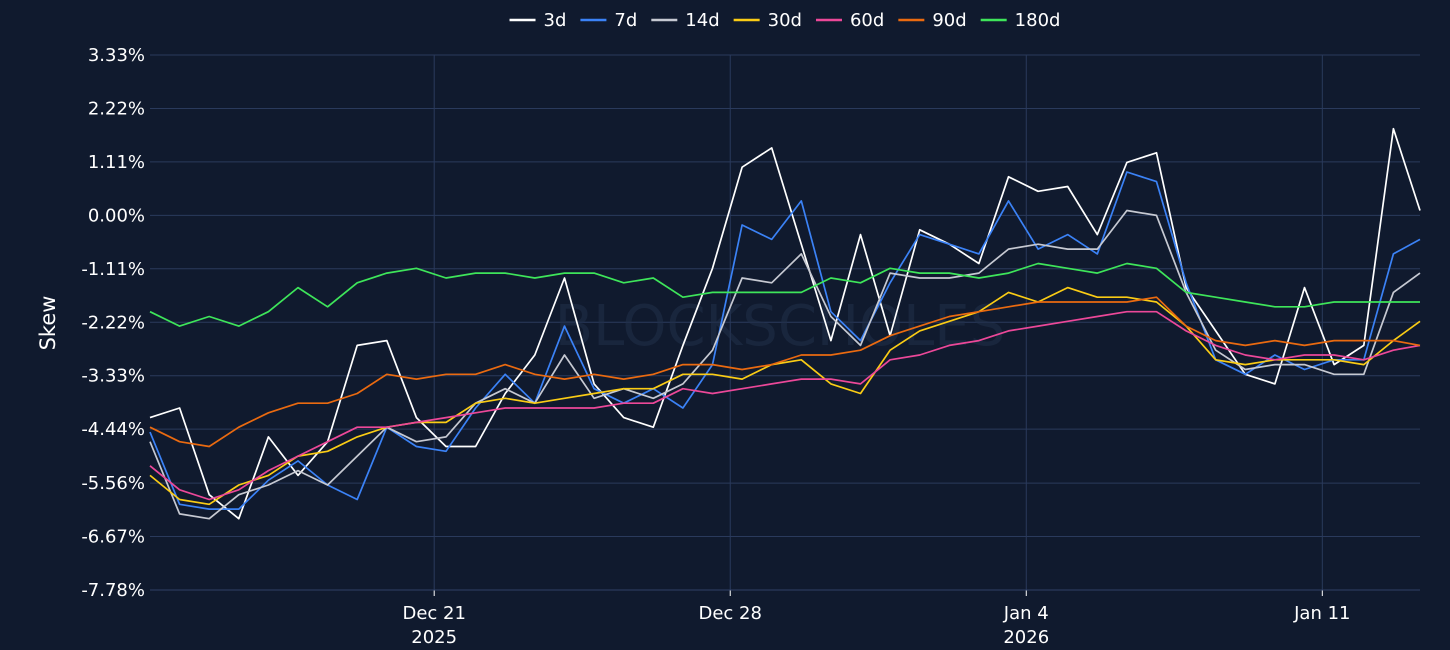 This screenshot has width=1450, height=650. I want to click on legend-item-180d: 180d, so click(1020, 20).